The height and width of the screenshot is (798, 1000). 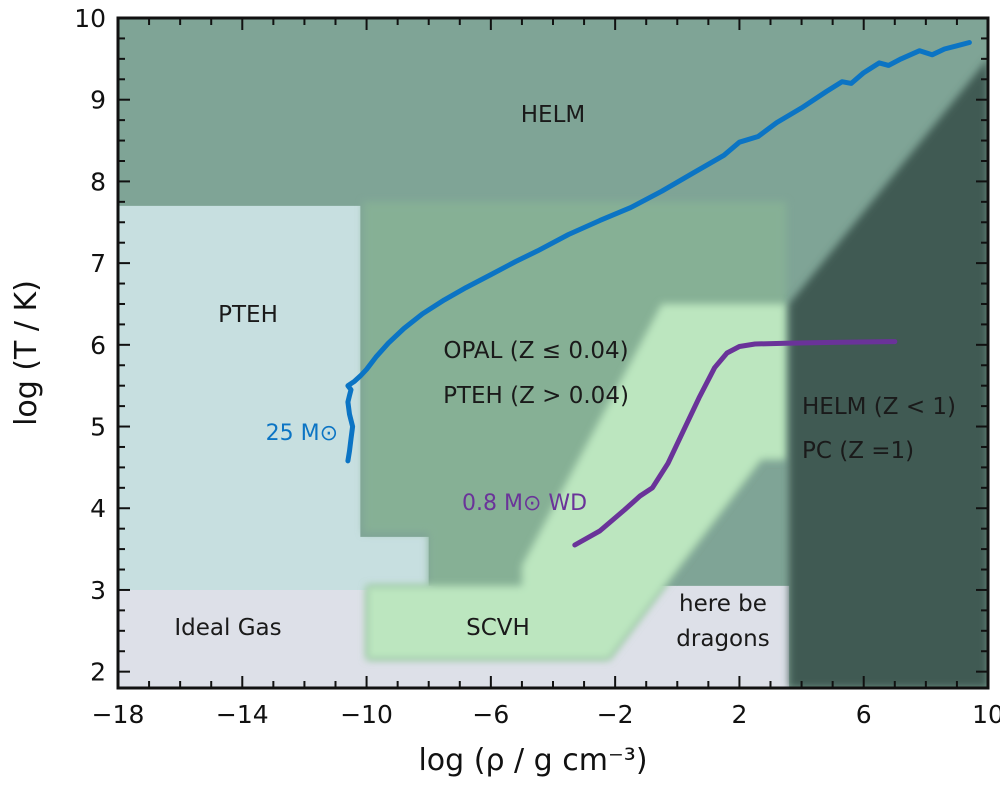 What do you see at coordinates (98, 508) in the screenshot?
I see `y-tick-label: 4` at bounding box center [98, 508].